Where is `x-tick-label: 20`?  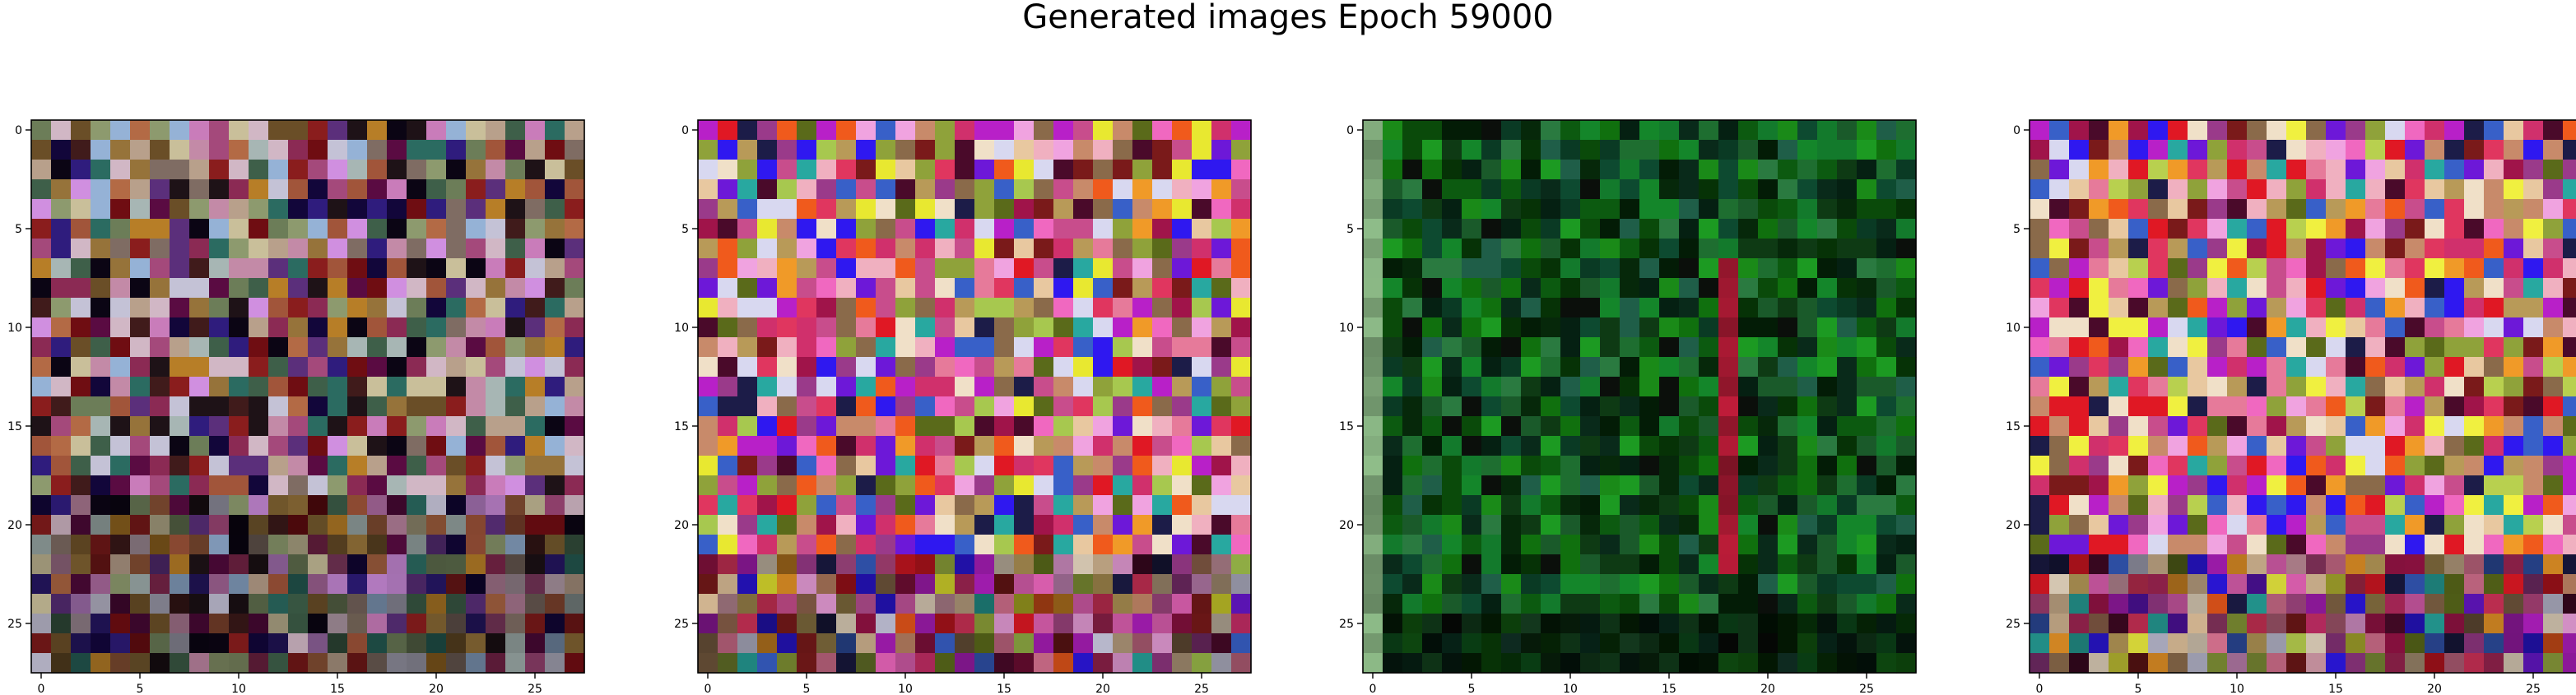
x-tick-label: 20 is located at coordinates (1102, 689).